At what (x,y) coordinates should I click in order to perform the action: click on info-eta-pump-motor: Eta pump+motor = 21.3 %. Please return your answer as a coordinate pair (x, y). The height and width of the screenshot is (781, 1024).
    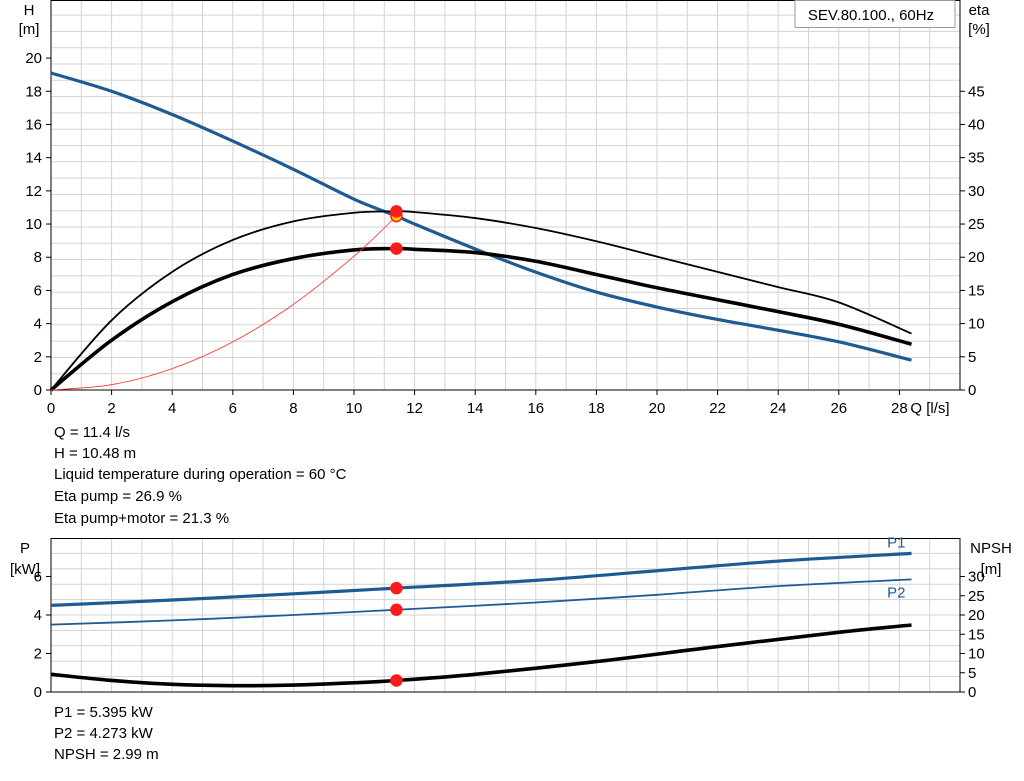
    Looking at the image, I should click on (142, 518).